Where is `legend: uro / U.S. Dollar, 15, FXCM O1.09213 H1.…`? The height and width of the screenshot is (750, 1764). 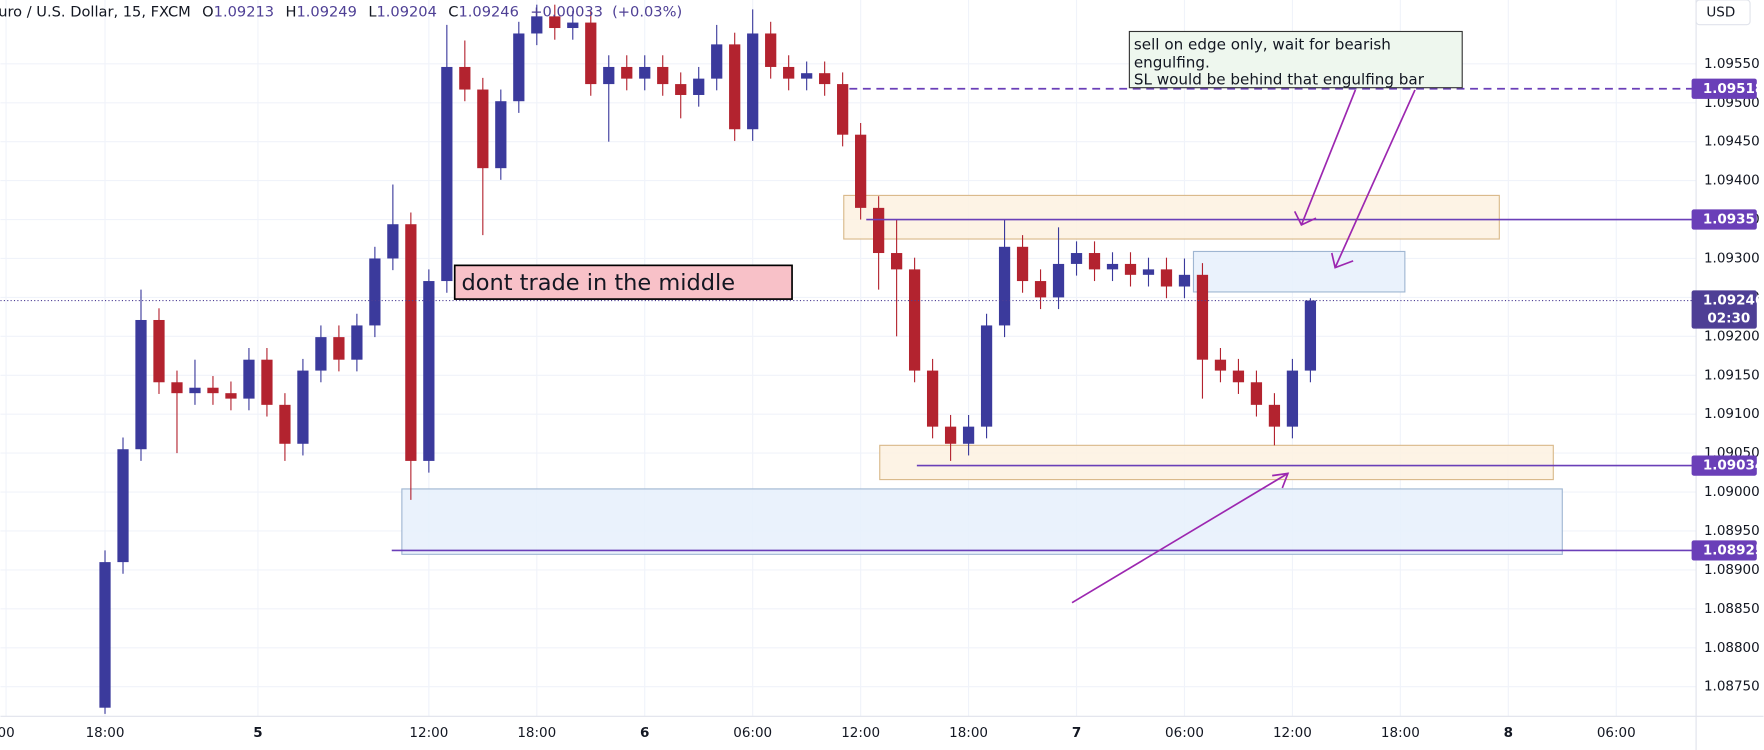 legend: uro / U.S. Dollar, 15, FXCM O1.09213 H1.… is located at coordinates (341, 11).